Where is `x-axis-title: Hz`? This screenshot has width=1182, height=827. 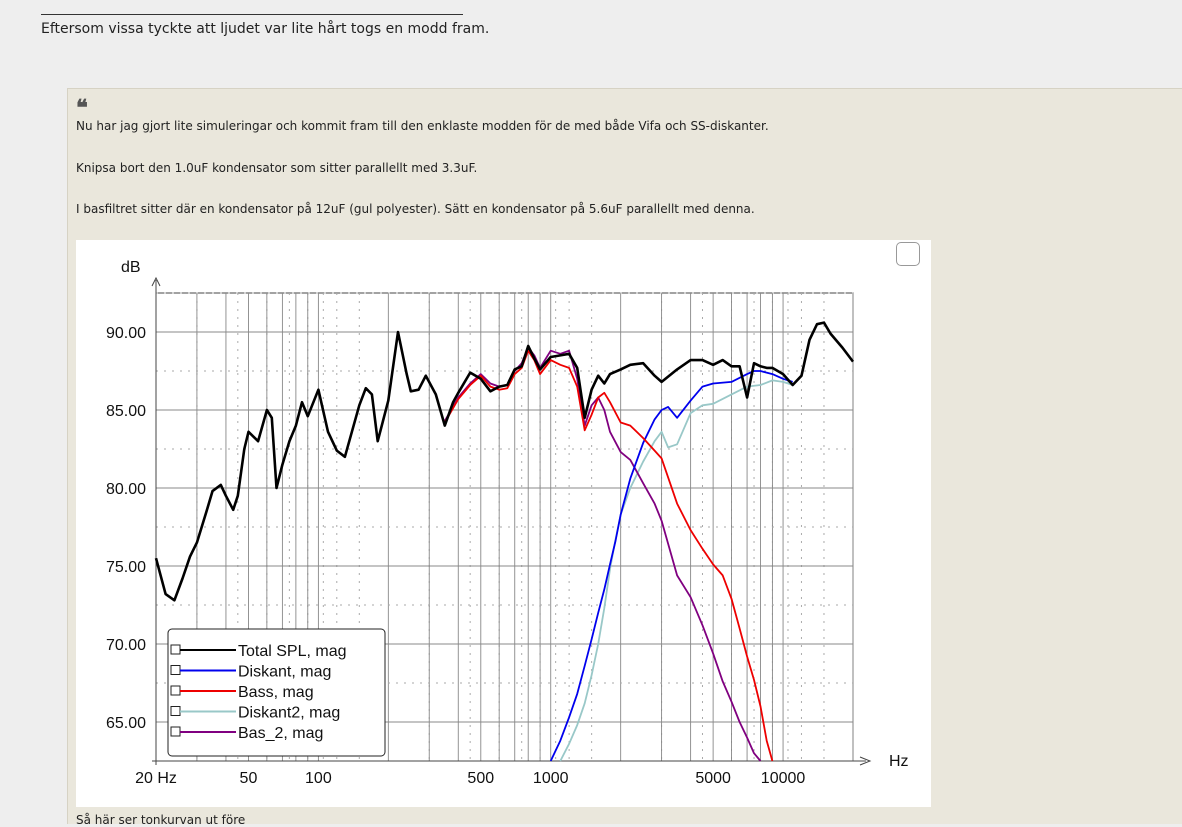 x-axis-title: Hz is located at coordinates (899, 761).